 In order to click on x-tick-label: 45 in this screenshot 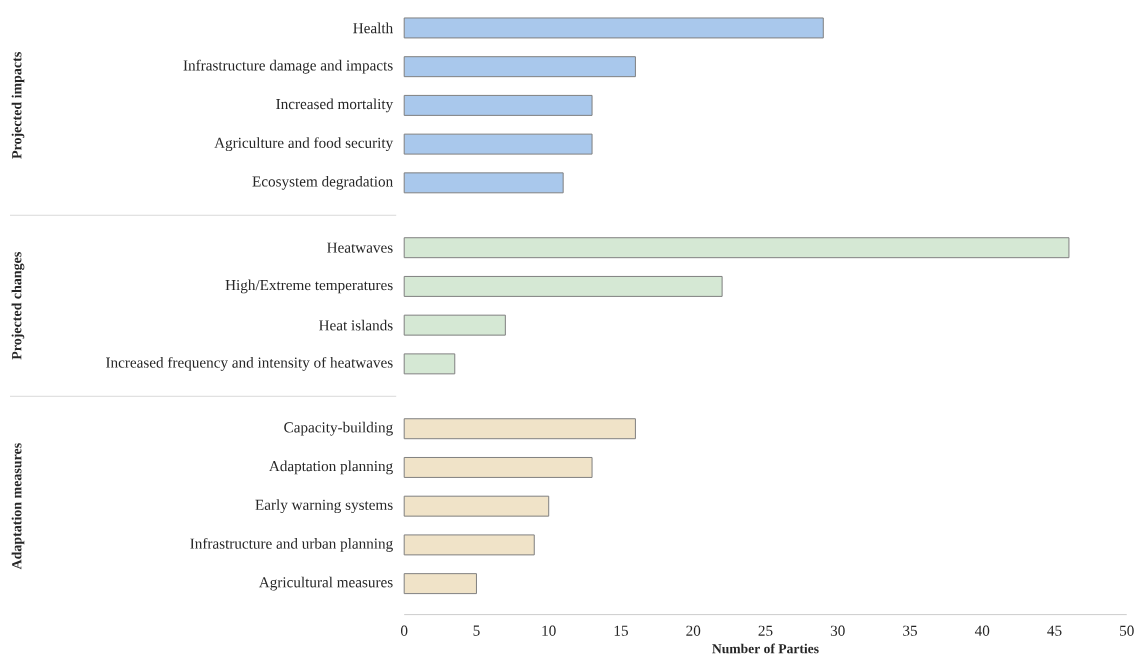, I will do `click(1054, 630)`.